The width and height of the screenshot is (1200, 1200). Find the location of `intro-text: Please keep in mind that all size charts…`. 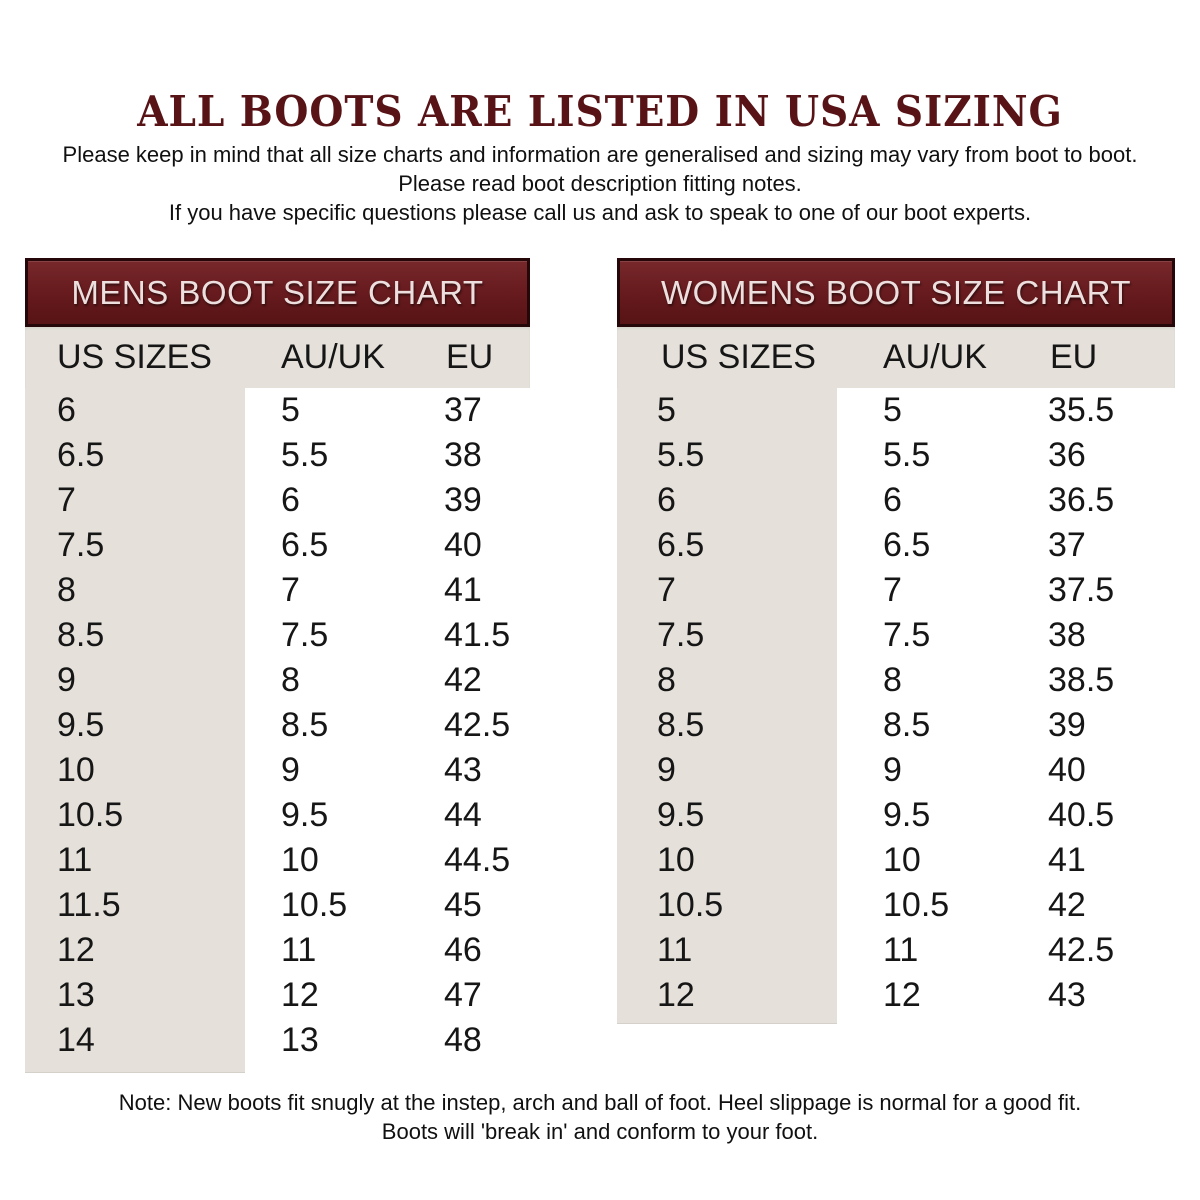

intro-text: Please keep in mind that all size charts… is located at coordinates (600, 183).